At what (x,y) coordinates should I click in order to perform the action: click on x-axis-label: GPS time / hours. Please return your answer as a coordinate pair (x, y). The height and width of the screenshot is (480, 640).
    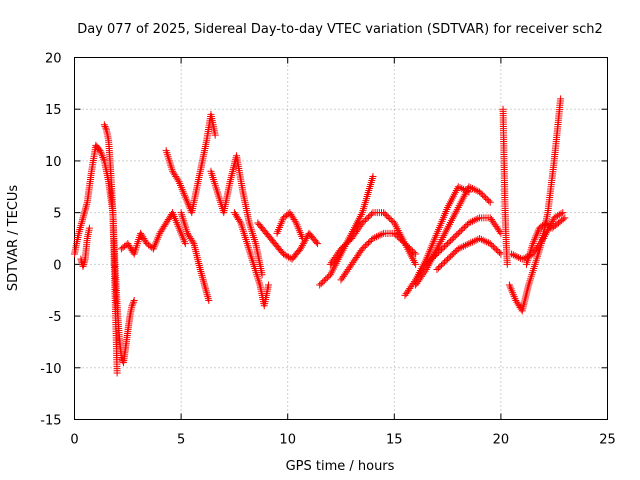
    Looking at the image, I should click on (340, 466).